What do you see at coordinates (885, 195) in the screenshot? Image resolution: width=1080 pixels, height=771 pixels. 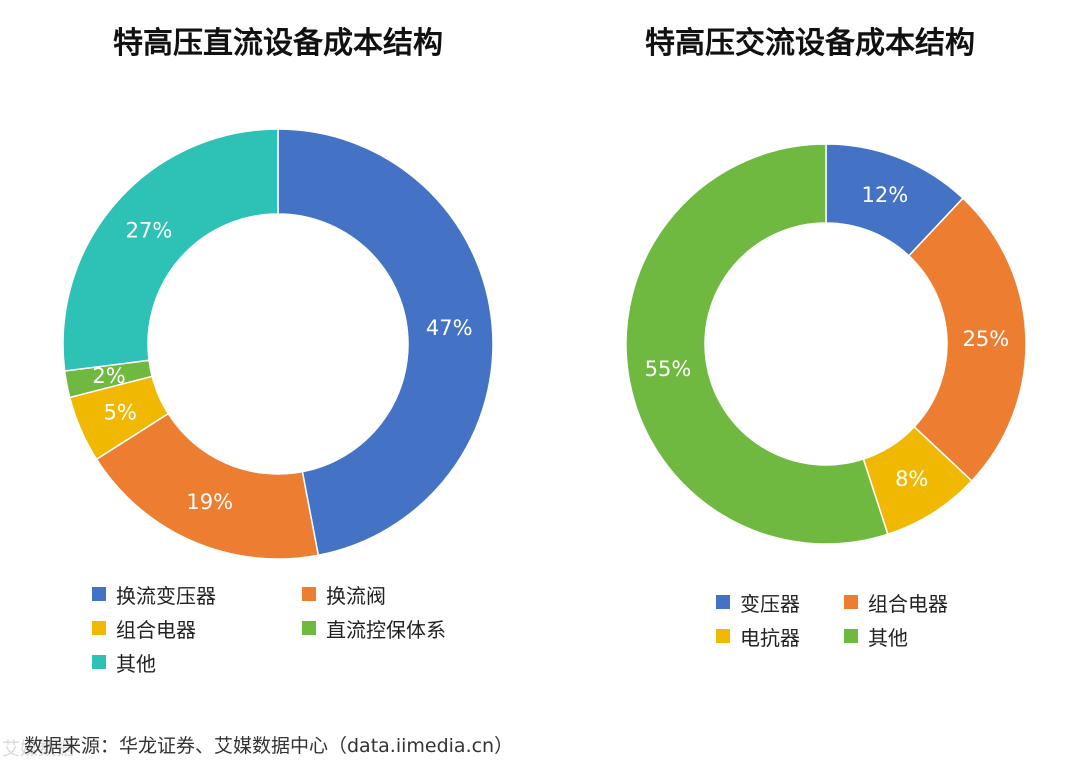 I see `ac-slice-label-1: 12%` at bounding box center [885, 195].